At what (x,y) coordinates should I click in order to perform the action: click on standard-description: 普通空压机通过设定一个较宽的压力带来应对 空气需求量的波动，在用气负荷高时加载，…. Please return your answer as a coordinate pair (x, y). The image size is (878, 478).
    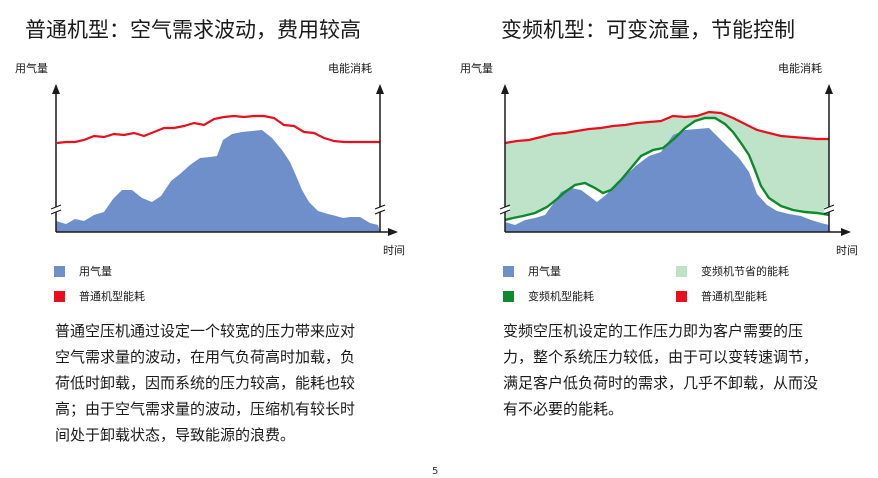
    Looking at the image, I should click on (231, 383).